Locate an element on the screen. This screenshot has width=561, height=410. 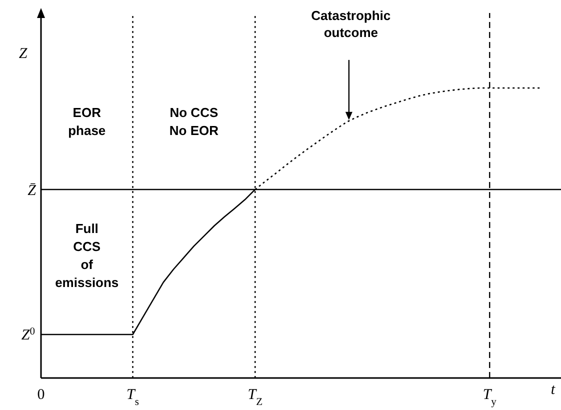
y-axis-title: Z is located at coordinates (23, 54).